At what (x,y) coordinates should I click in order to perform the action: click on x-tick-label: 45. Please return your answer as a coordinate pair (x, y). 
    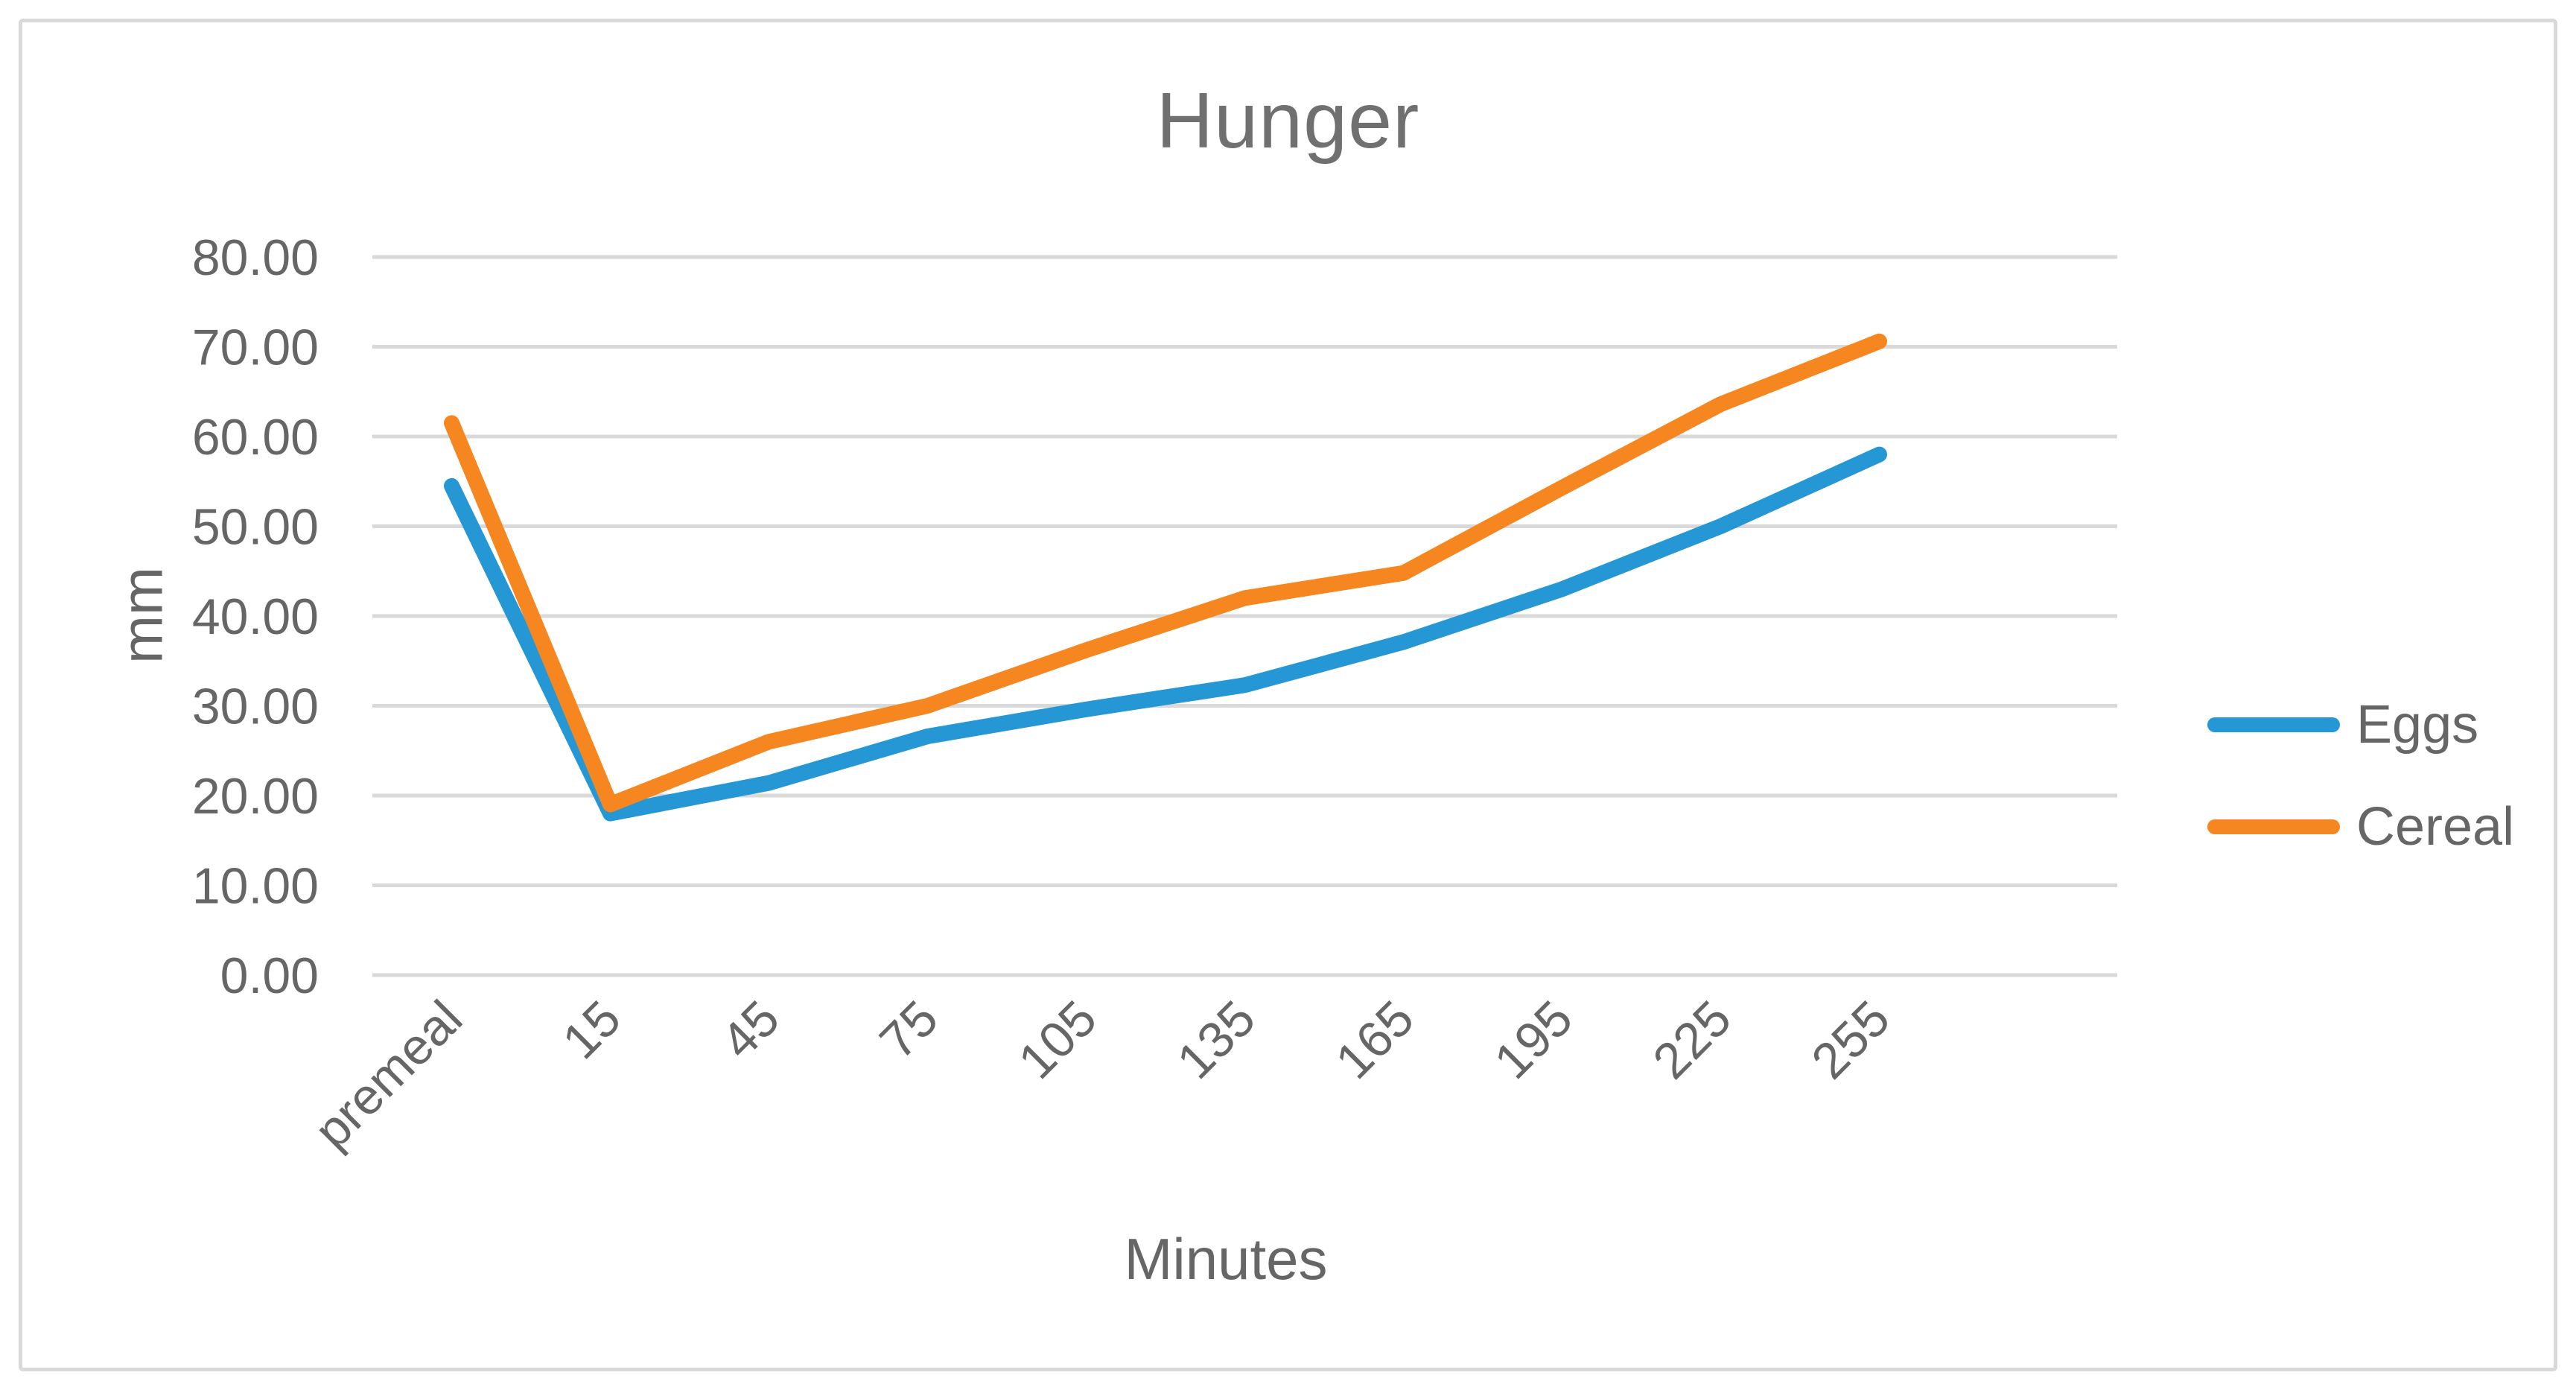
    Looking at the image, I should click on (750, 1030).